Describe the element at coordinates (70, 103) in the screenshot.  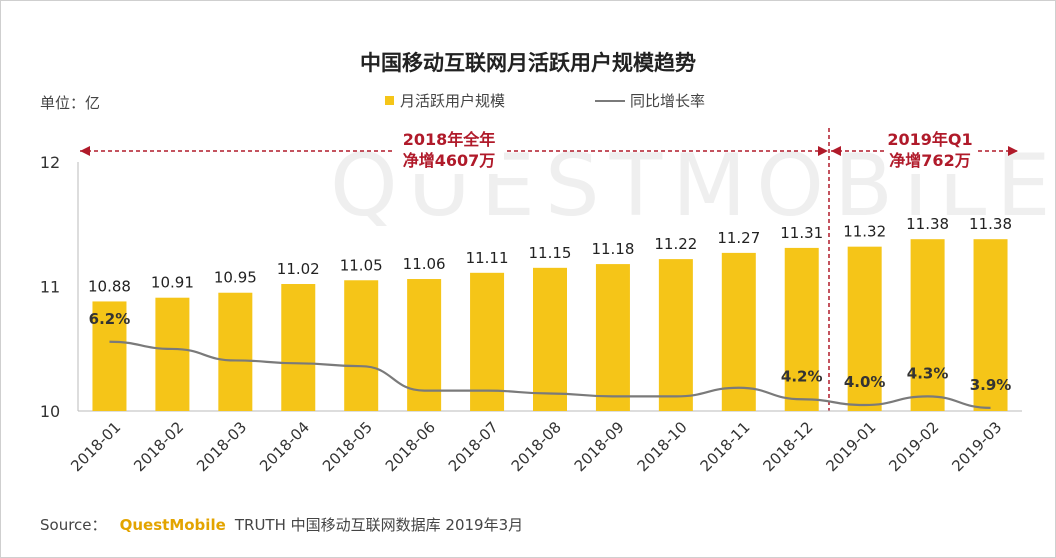
I see `unit-label: 单位：亿` at that location.